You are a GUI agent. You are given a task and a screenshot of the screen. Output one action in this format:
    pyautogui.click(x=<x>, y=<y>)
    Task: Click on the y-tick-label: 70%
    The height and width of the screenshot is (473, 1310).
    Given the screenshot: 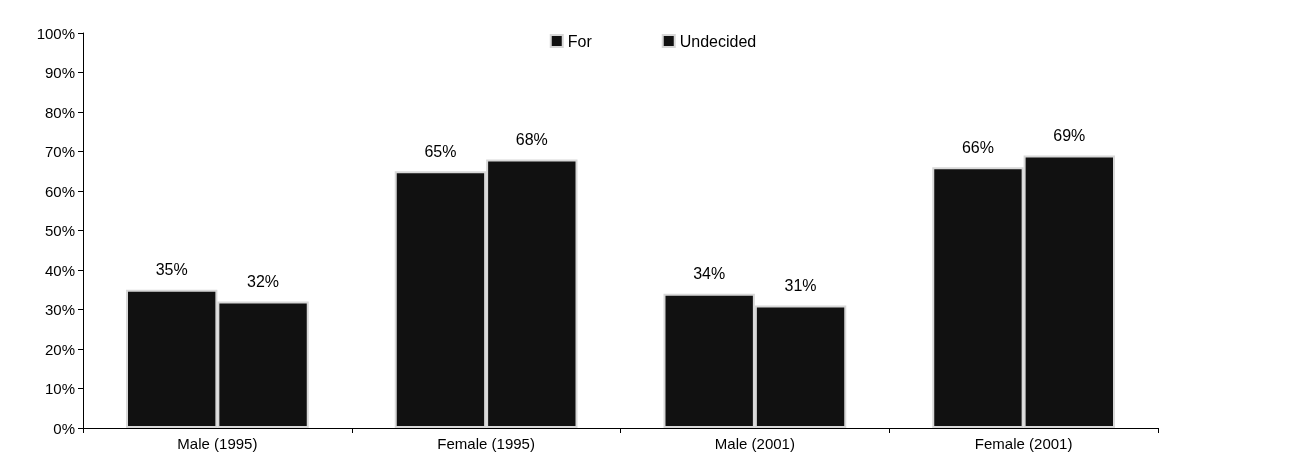 What is the action you would take?
    pyautogui.click(x=59, y=151)
    